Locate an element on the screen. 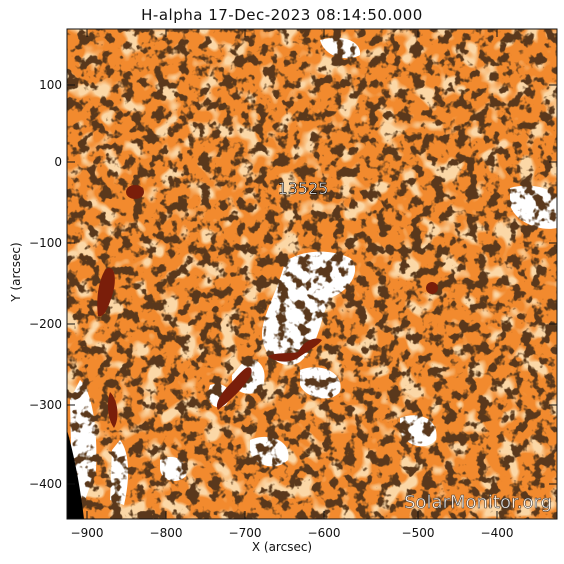 This screenshot has width=564, height=564. x-tick-label: −400 is located at coordinates (497, 533).